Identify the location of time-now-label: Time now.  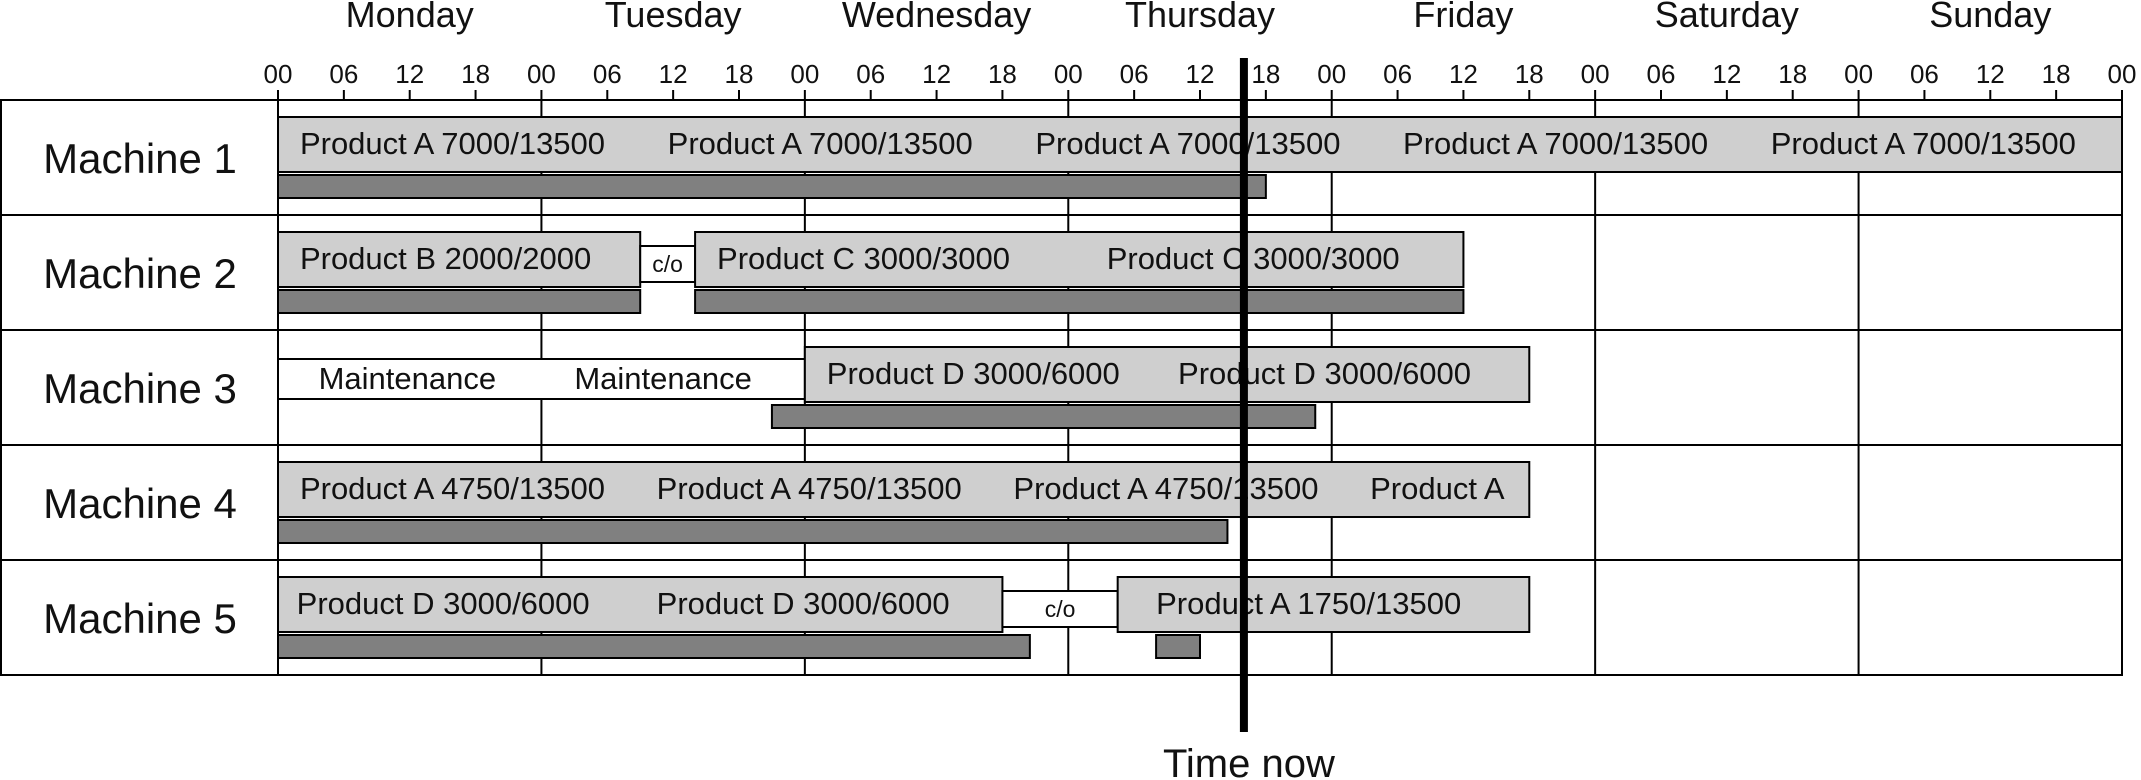
(1249, 761).